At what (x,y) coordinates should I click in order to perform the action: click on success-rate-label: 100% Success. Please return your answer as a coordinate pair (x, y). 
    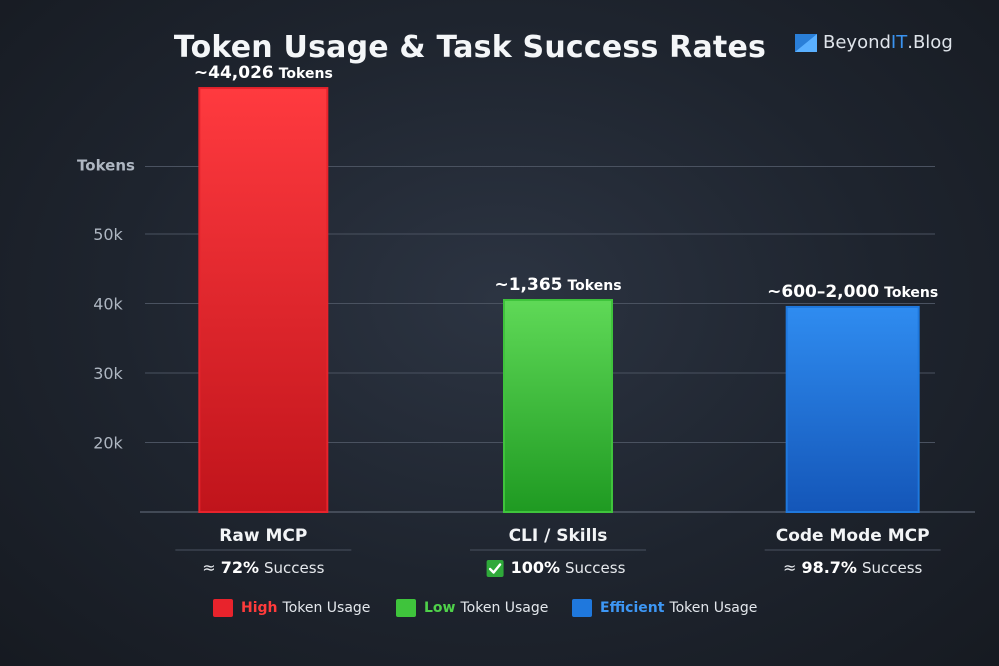
    Looking at the image, I should click on (568, 567).